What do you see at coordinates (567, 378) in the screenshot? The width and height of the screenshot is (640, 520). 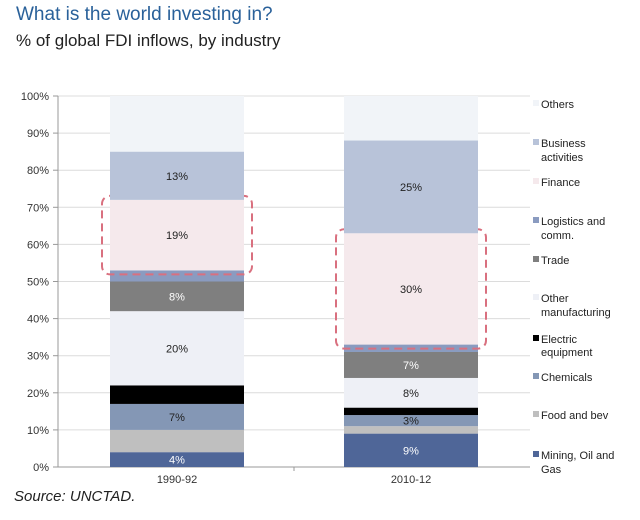 I see `legend-entry: Chemicals` at bounding box center [567, 378].